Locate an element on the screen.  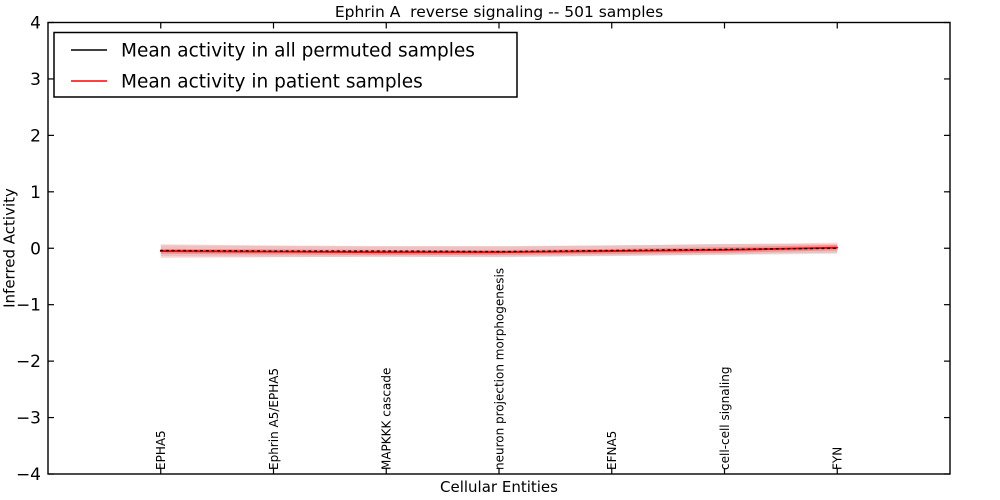
permuted-samples-std-band is located at coordinates (499, 250).